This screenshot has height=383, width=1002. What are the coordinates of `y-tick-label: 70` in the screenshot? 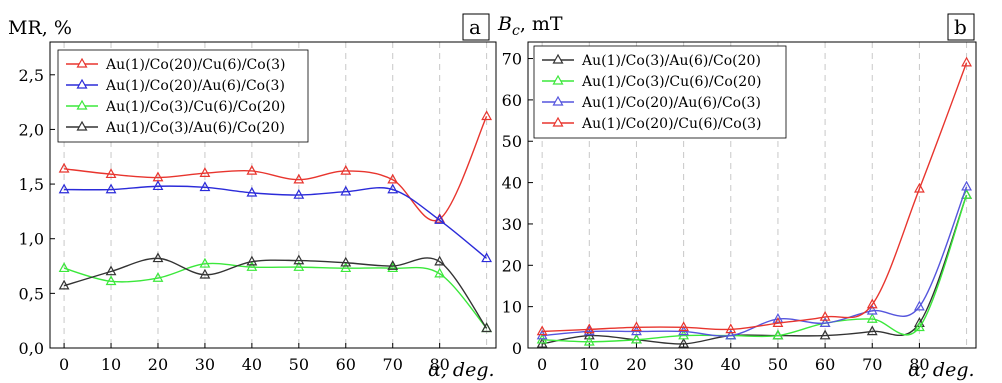 It's located at (512, 59).